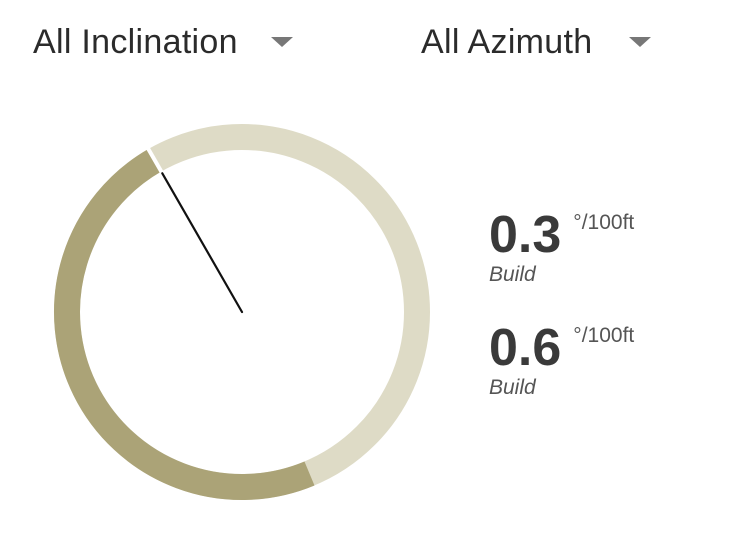 The width and height of the screenshot is (734, 546). What do you see at coordinates (135, 41) in the screenshot?
I see `inclination-filter-label: All Inclination` at bounding box center [135, 41].